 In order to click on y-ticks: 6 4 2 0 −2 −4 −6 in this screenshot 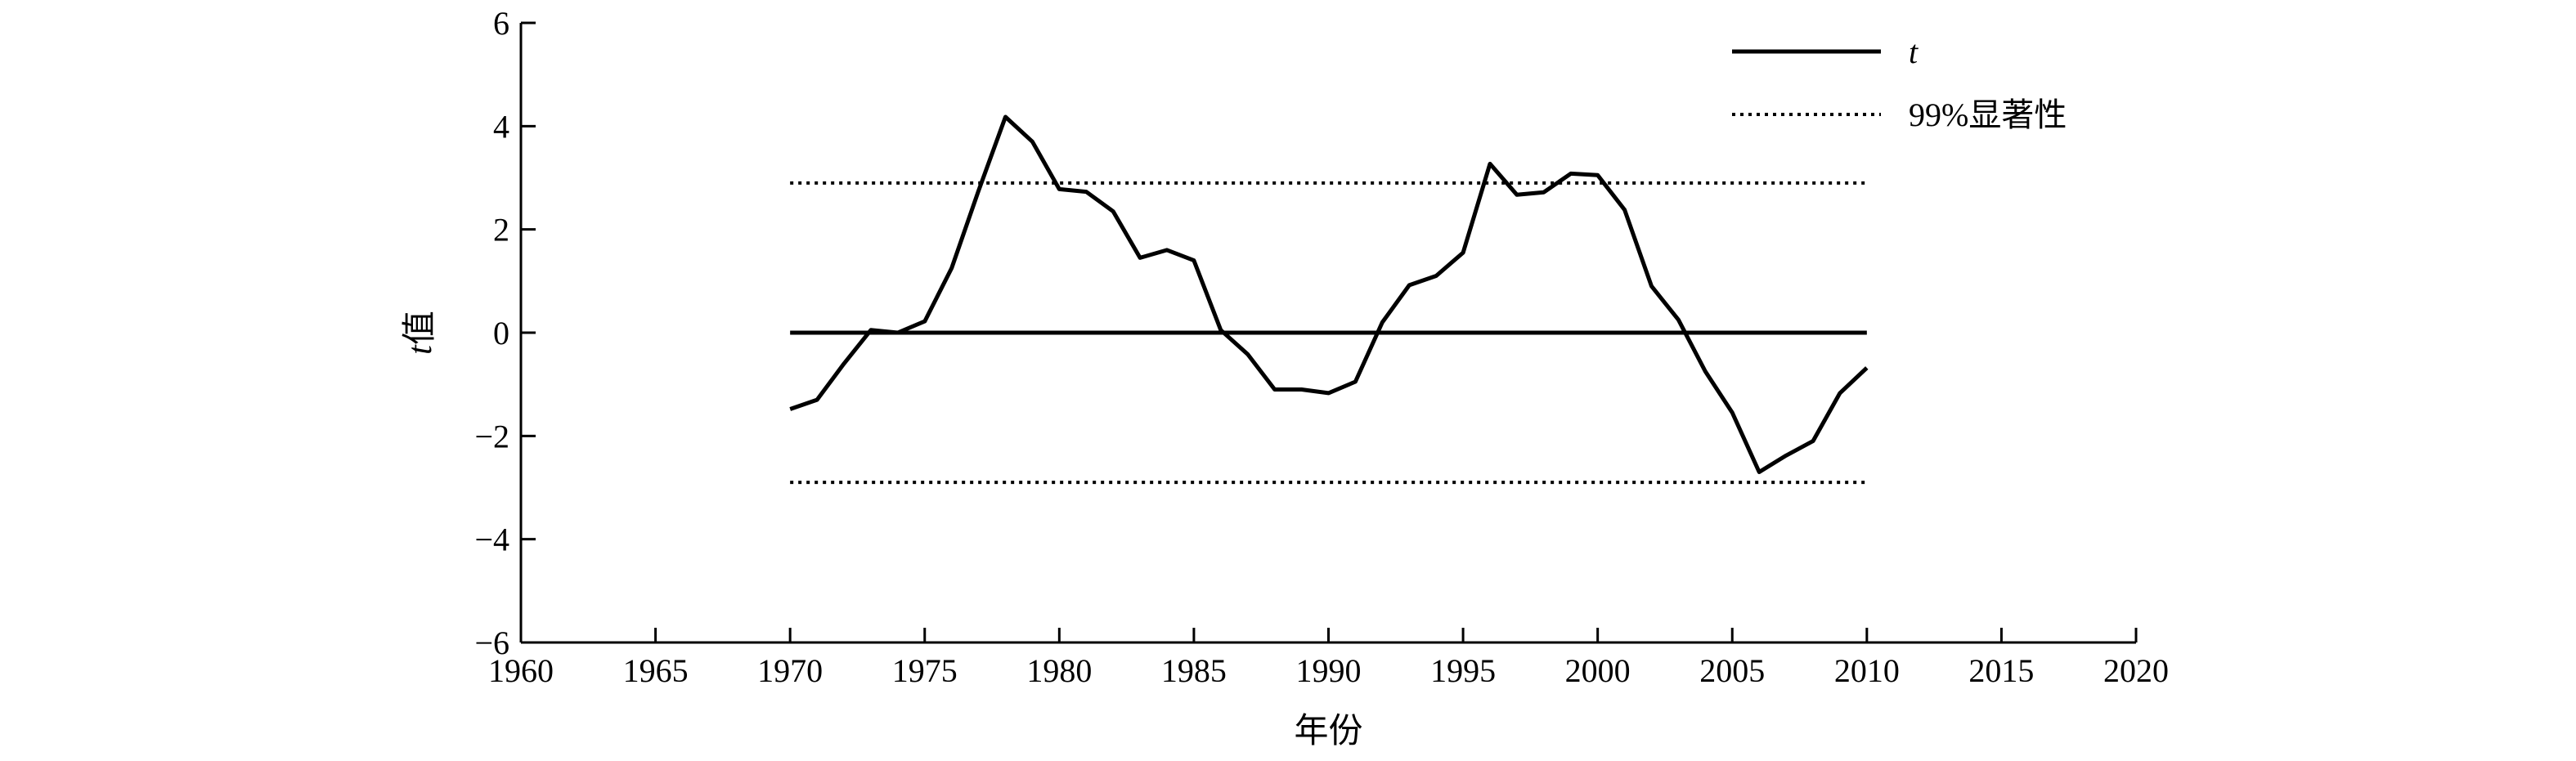, I will do `click(505, 333)`.